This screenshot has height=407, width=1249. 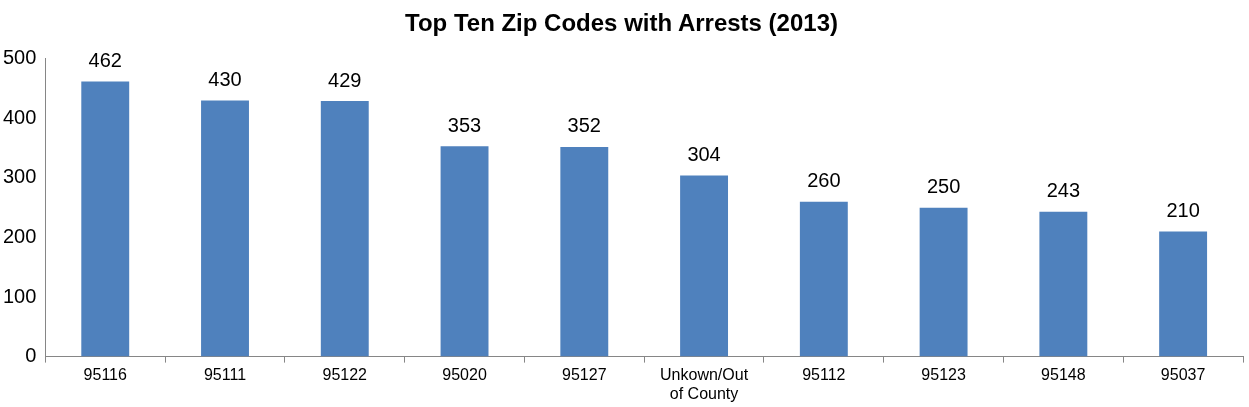 I want to click on x-tick-label: 95123, so click(x=943, y=374).